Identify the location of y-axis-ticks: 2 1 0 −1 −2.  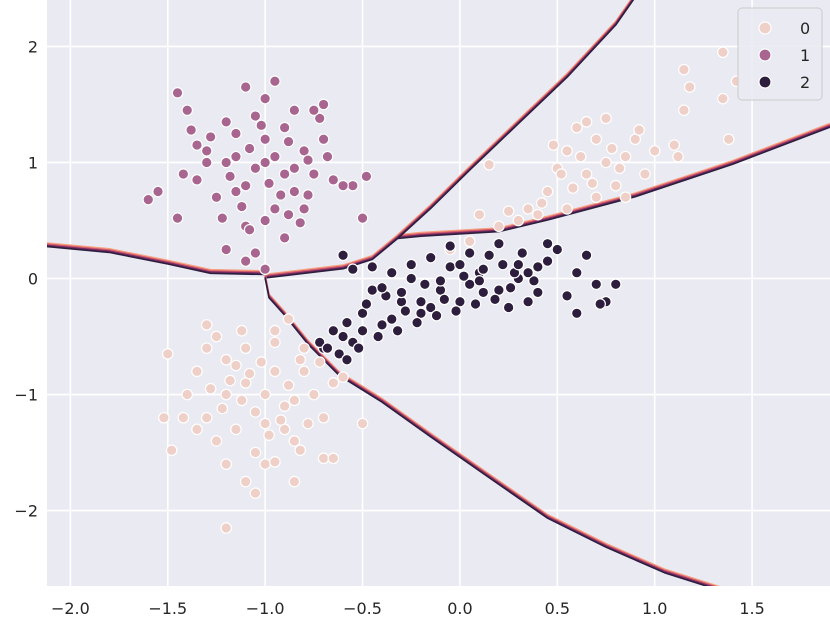
(26, 278).